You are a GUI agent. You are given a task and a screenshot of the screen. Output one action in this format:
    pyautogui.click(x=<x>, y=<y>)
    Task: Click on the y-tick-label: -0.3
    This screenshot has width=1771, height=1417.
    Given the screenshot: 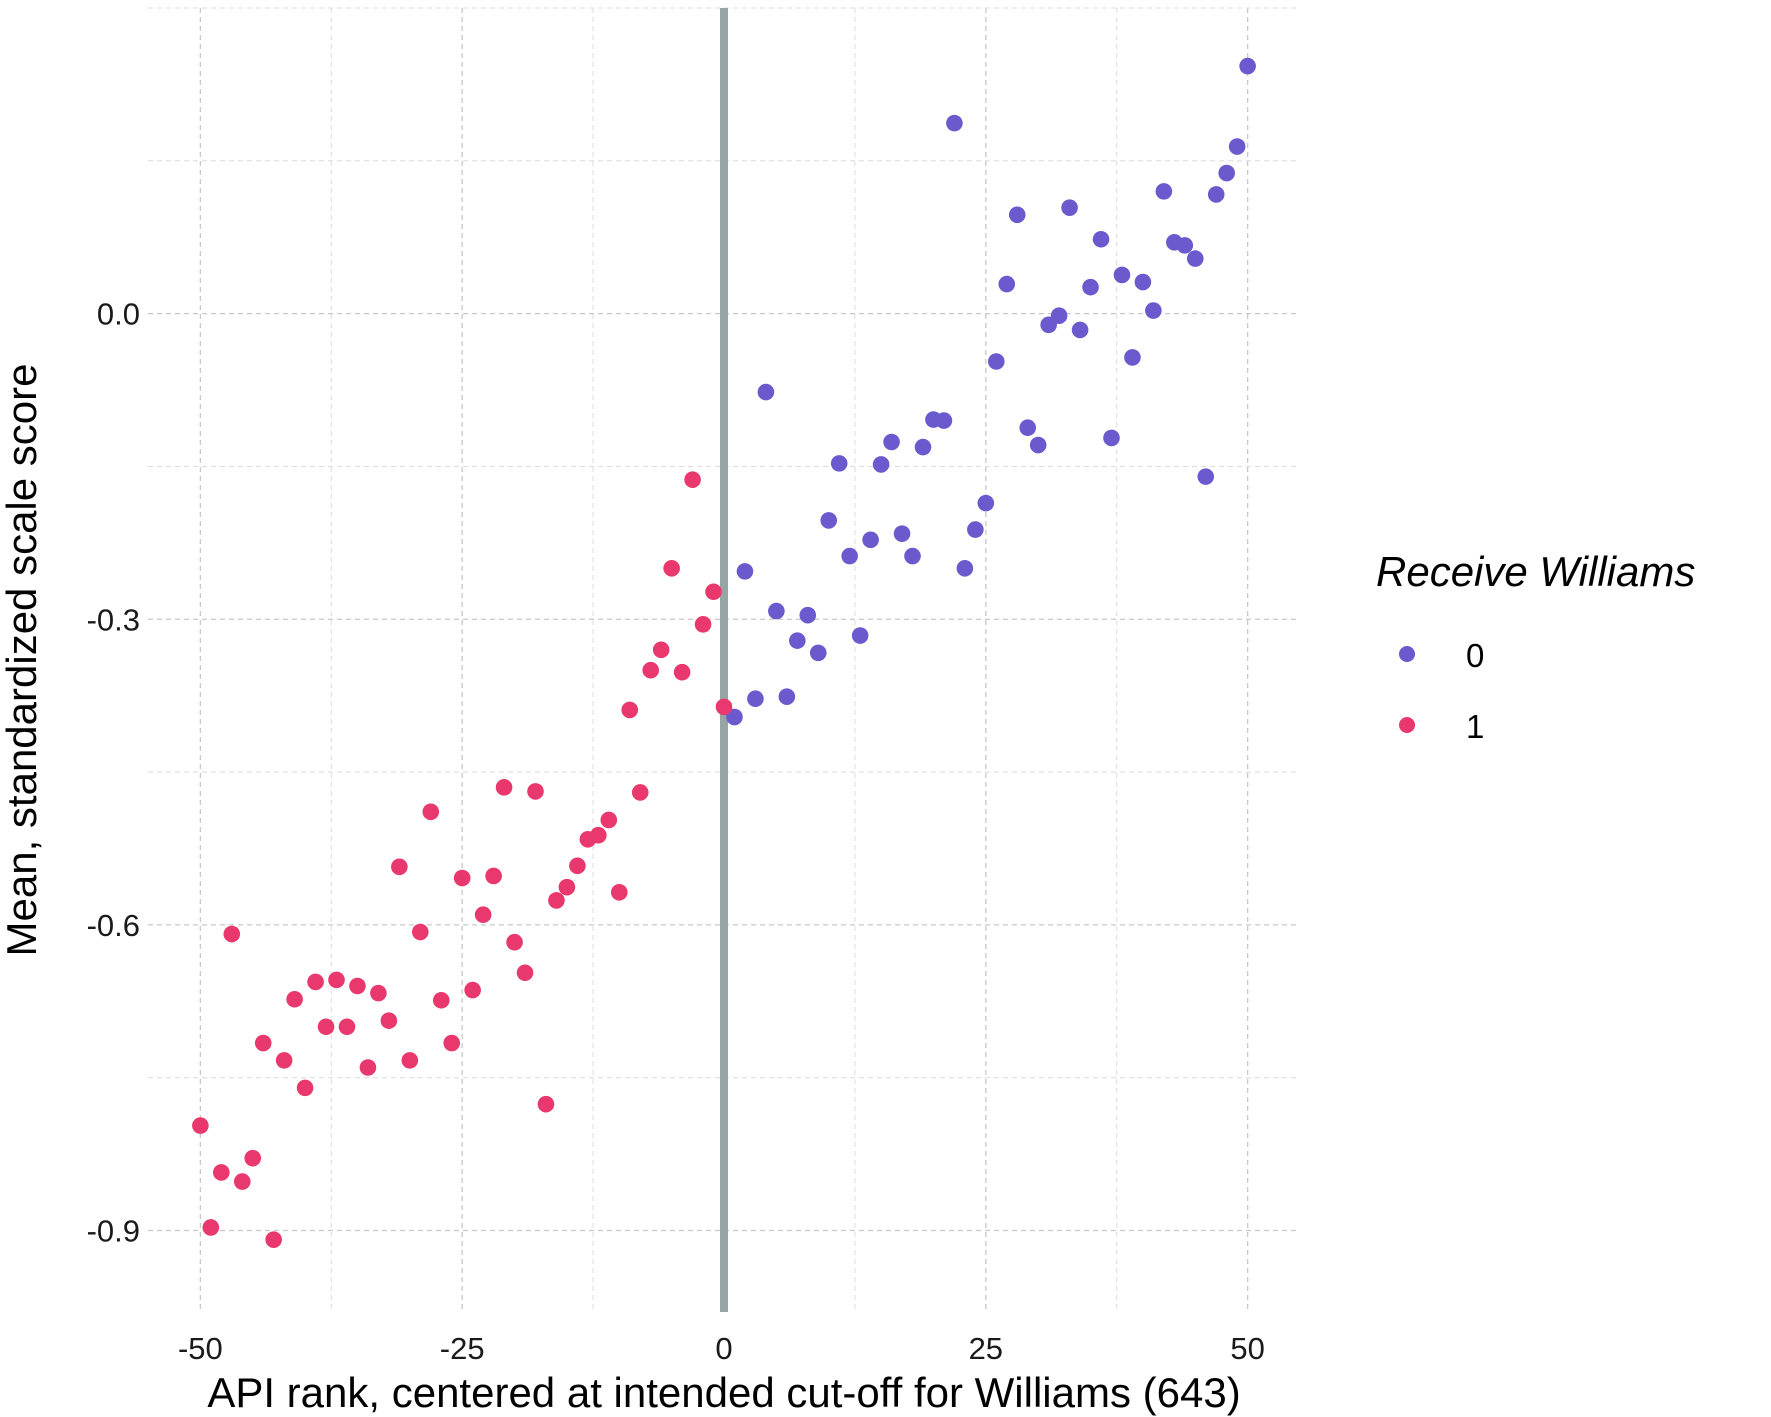 What is the action you would take?
    pyautogui.click(x=113, y=619)
    